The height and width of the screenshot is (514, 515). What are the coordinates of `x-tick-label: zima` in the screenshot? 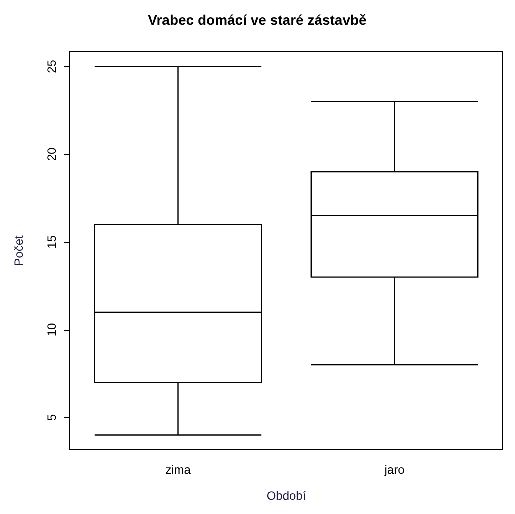 It's located at (179, 470).